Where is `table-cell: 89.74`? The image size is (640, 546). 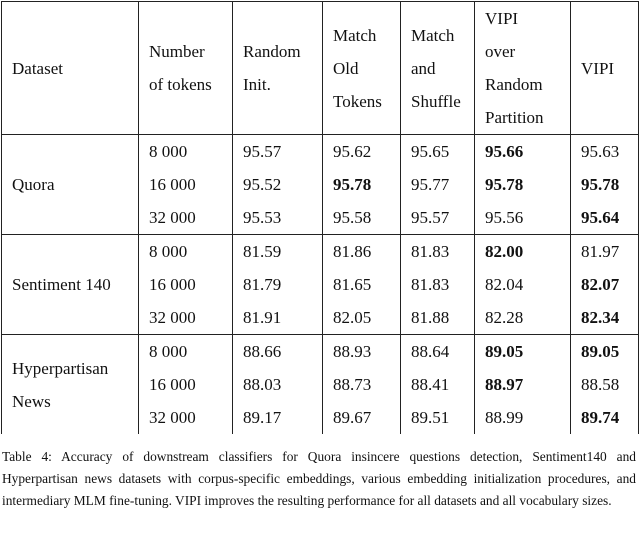 table-cell: 89.74 is located at coordinates (604, 417).